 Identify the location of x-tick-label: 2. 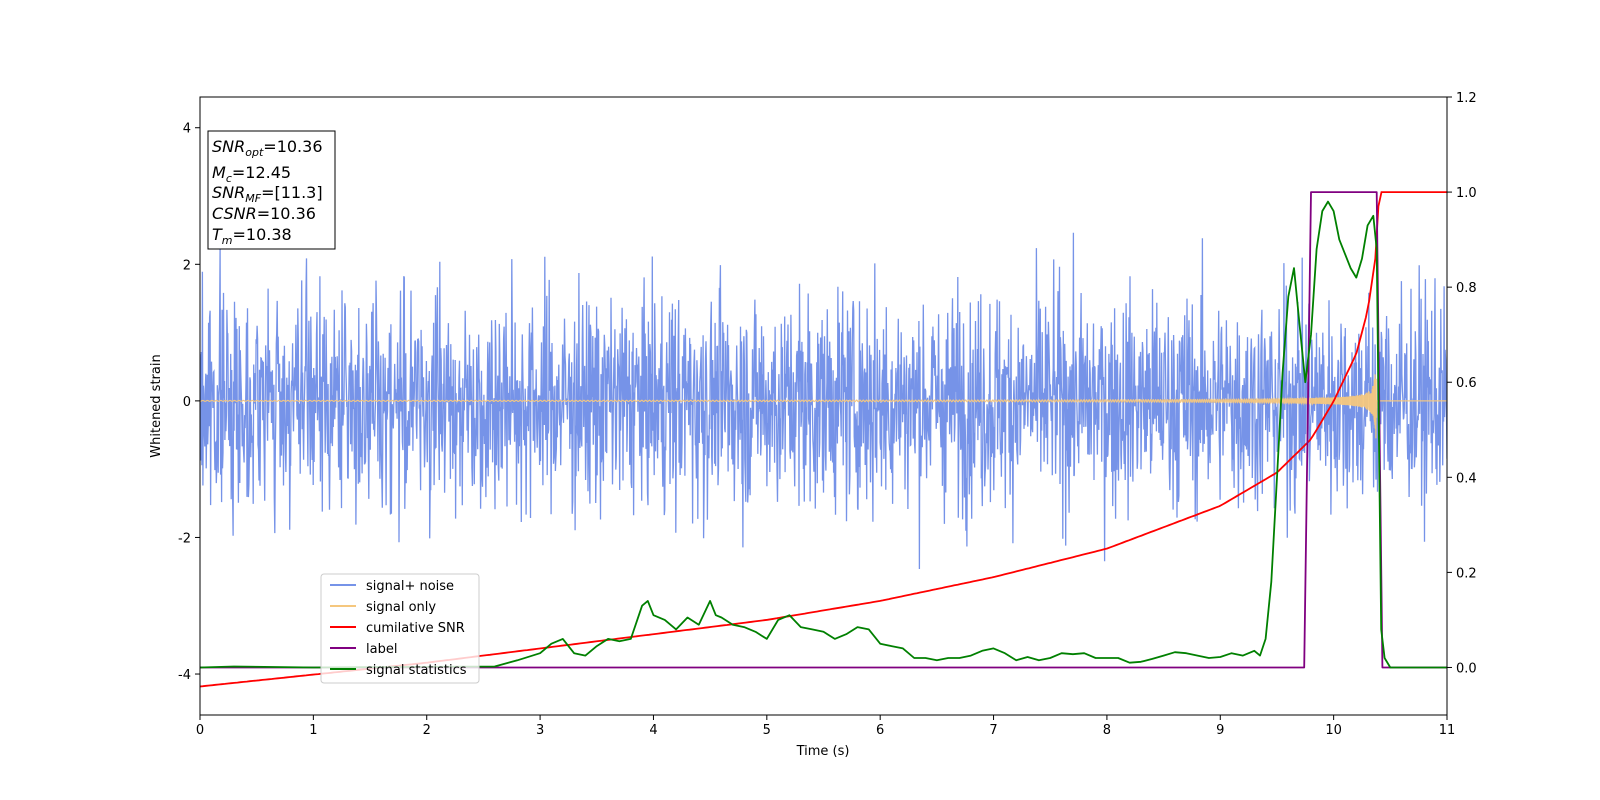
(427, 730).